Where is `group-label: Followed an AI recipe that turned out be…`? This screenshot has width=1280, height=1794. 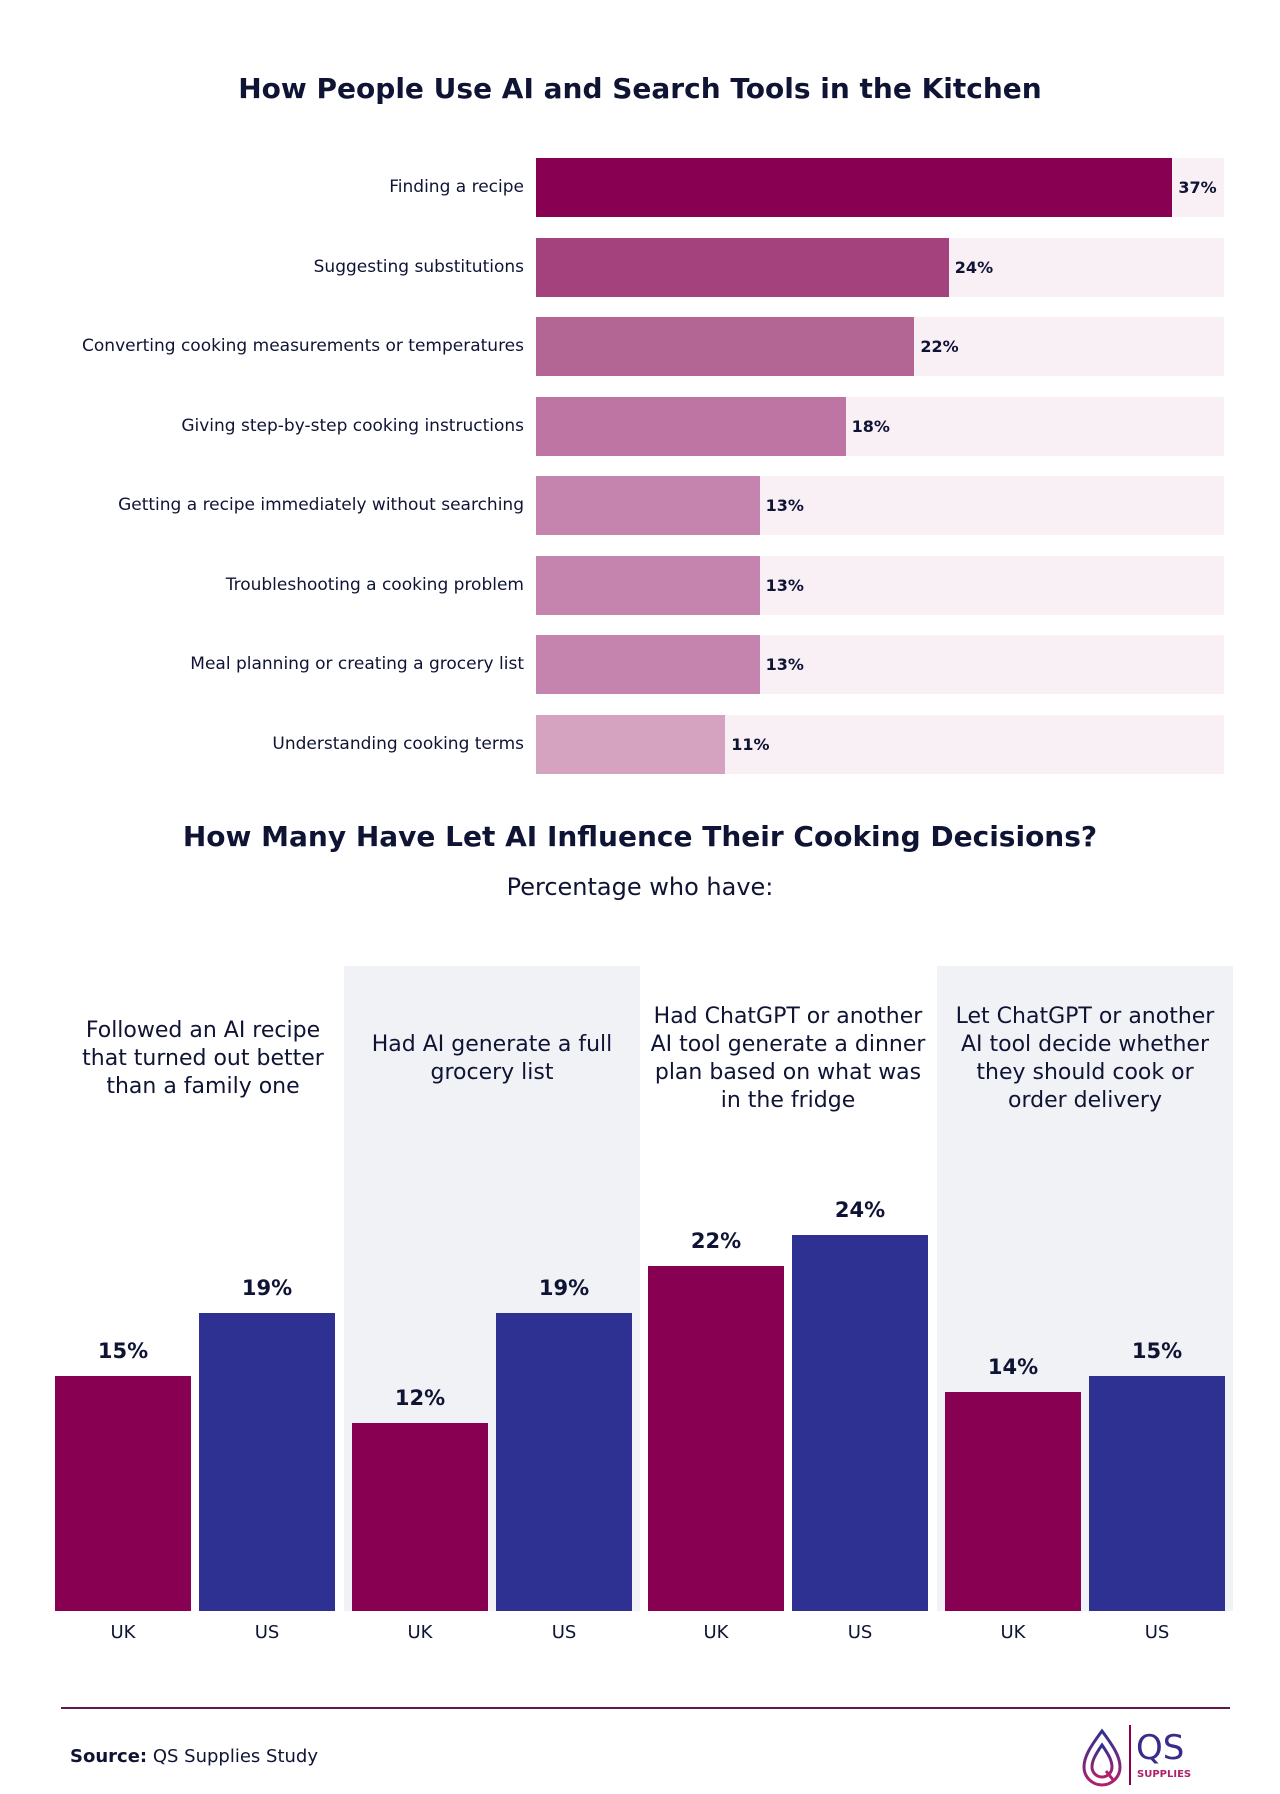 group-label: Followed an AI recipe that turned out be… is located at coordinates (203, 1058).